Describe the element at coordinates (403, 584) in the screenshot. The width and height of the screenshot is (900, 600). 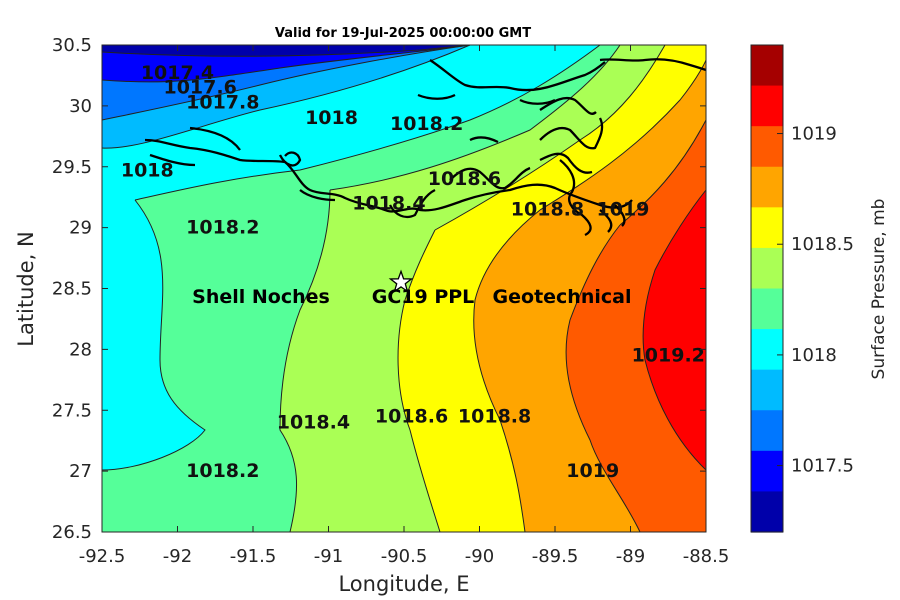
I see `x-axis-label: Longitude, E` at that location.